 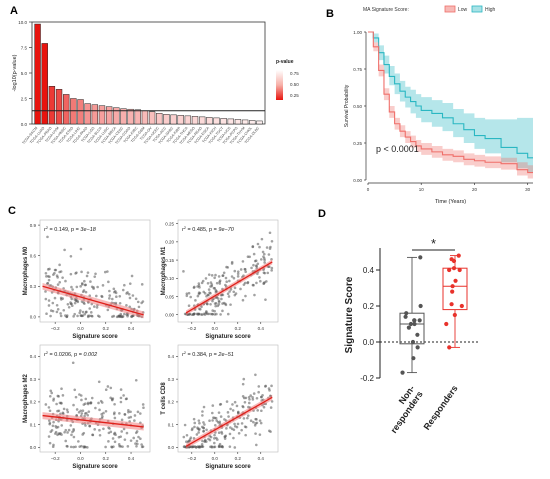 I want to click on x-tick-label: 0.2, so click(x=106, y=328).